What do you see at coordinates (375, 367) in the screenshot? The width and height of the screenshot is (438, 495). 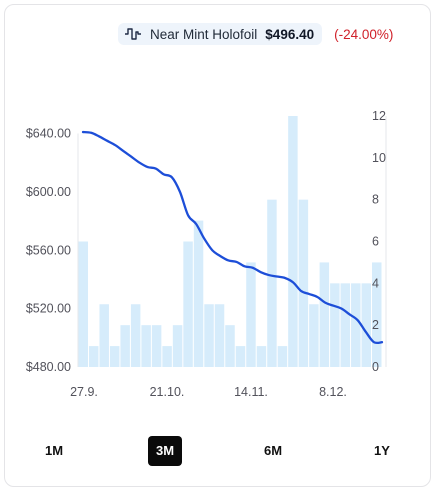 I see `right-axis-tick-label: 0` at bounding box center [375, 367].